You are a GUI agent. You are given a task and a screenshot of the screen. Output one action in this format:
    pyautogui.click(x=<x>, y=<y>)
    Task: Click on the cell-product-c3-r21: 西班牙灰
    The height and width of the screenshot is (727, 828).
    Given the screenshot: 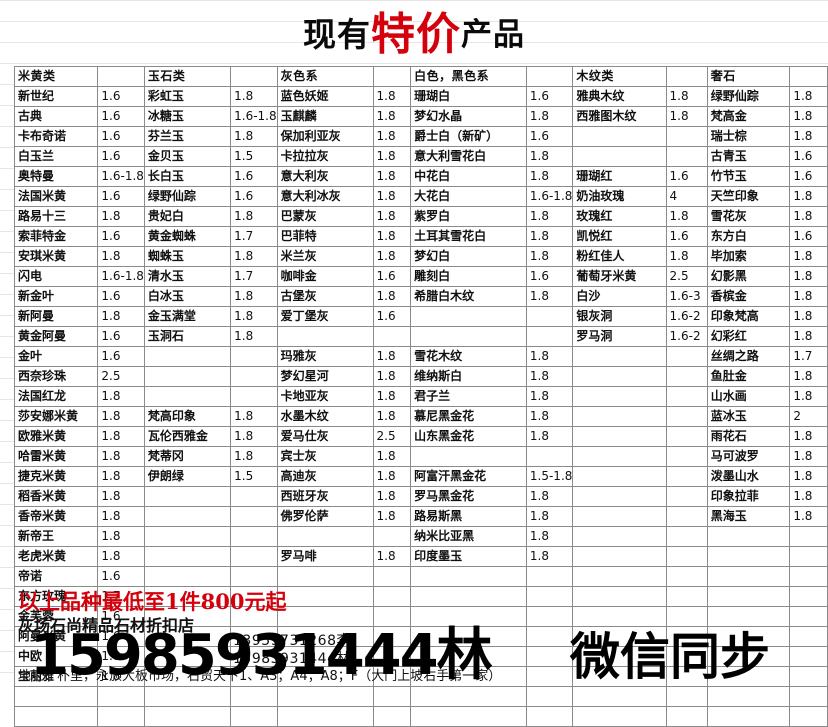 What is the action you would take?
    pyautogui.click(x=325, y=496)
    